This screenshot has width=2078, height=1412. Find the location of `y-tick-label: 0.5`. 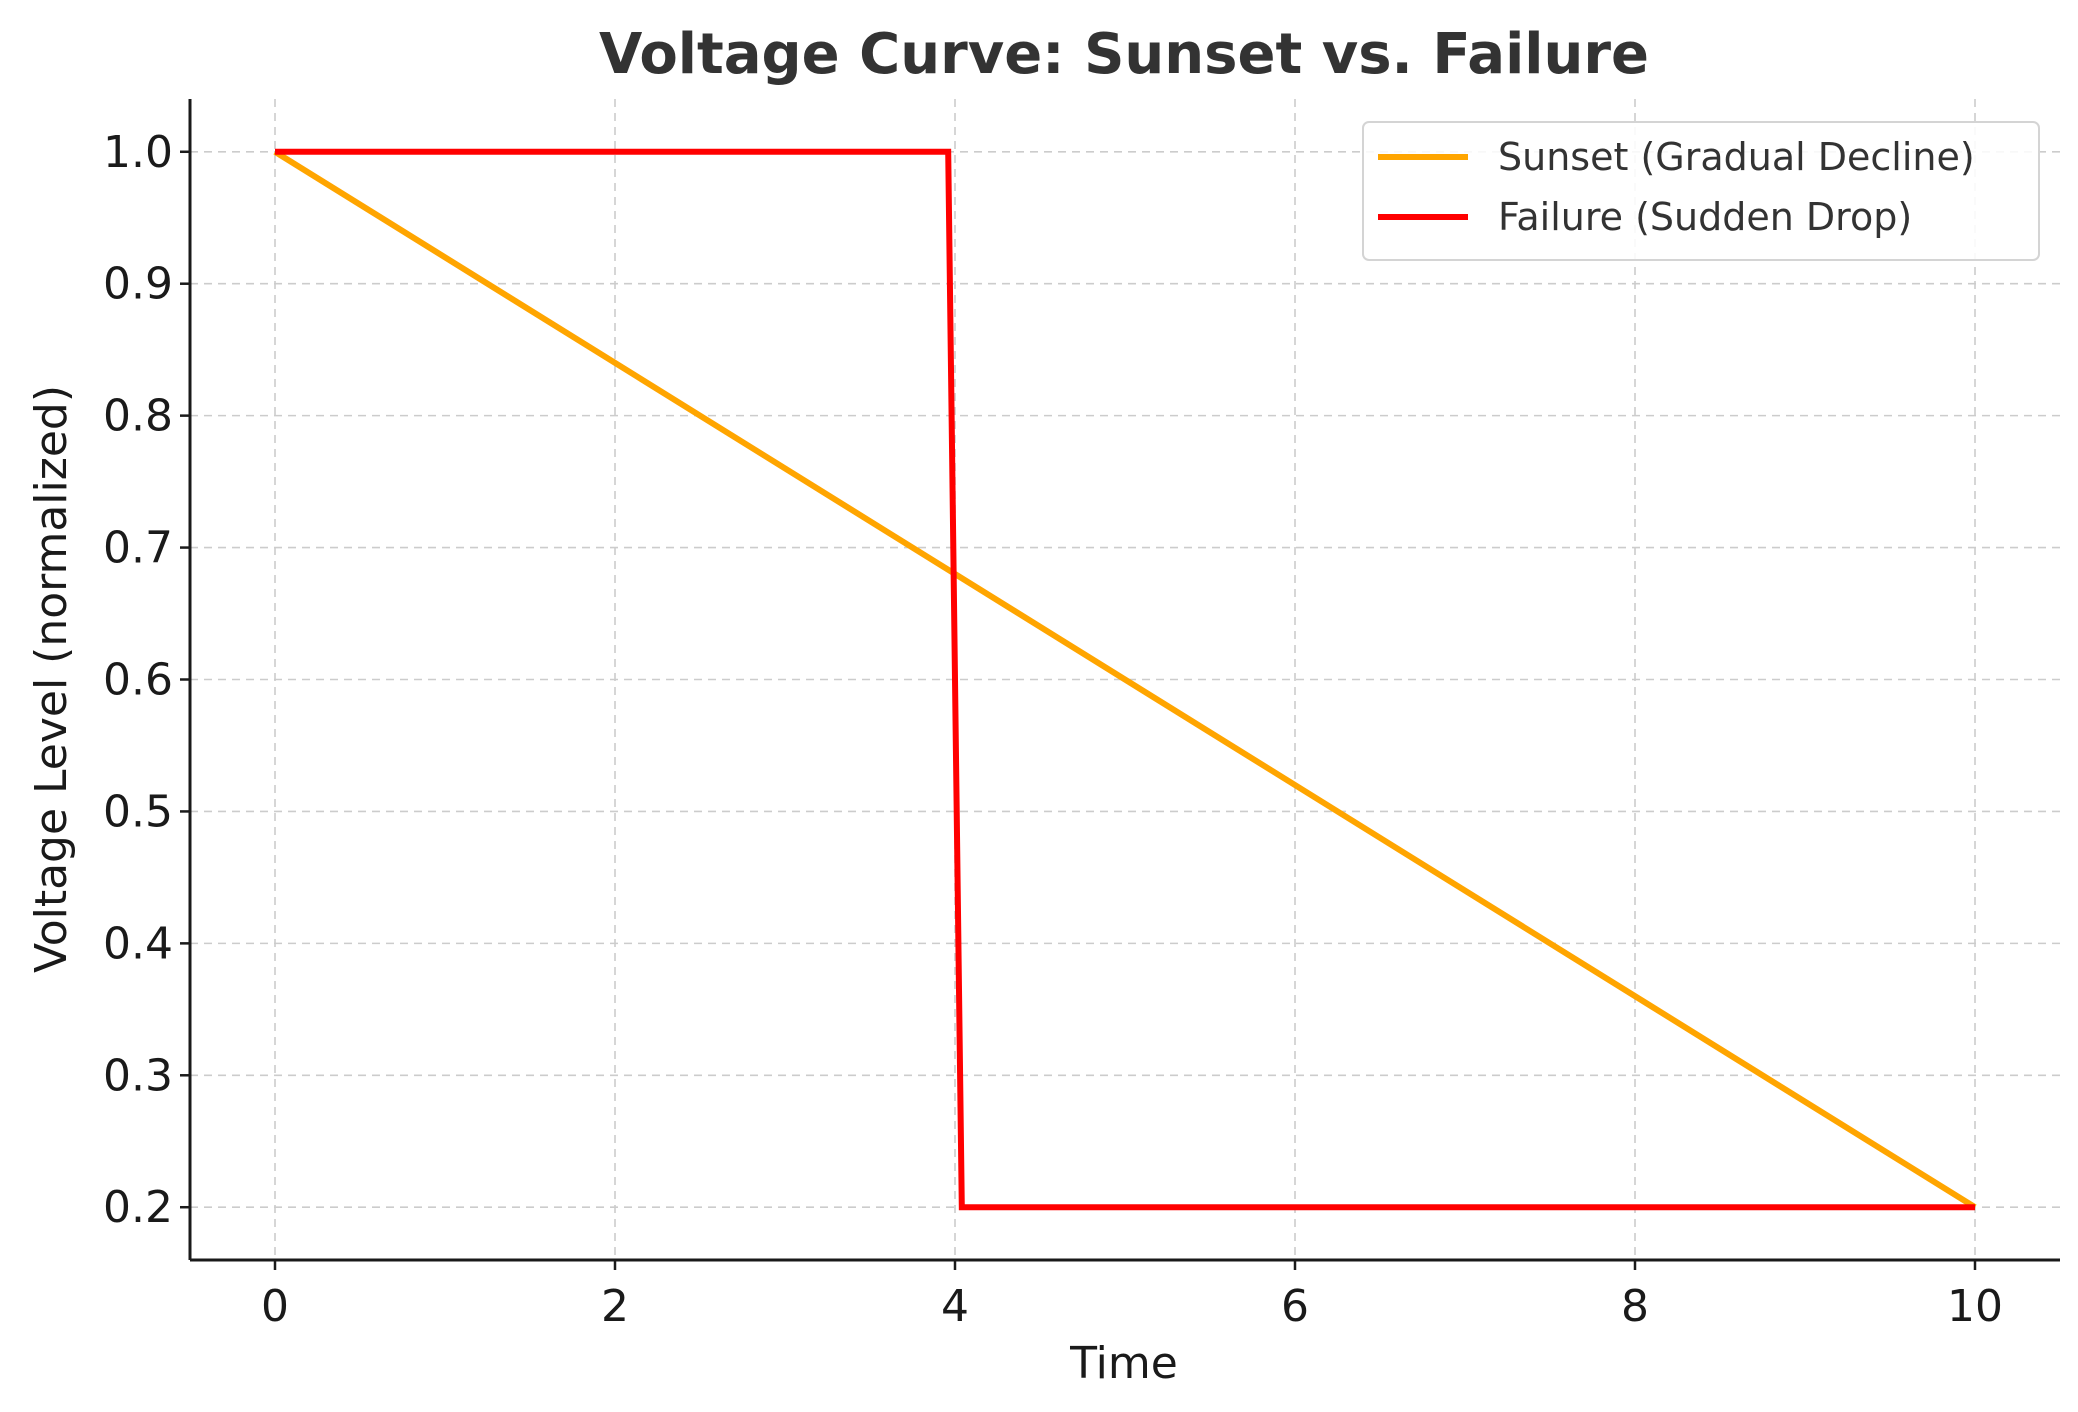

y-tick-label: 0.5 is located at coordinates (138, 811).